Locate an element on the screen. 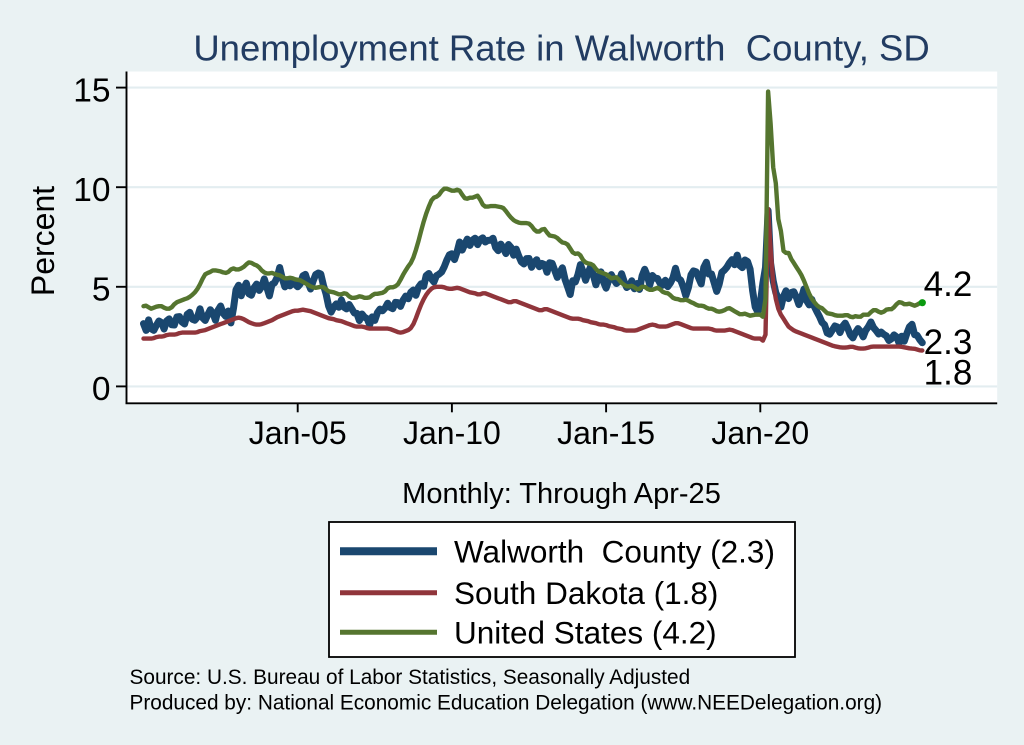 Image resolution: width=1024 pixels, height=745 pixels. svg-text: 10 is located at coordinates (91, 190).